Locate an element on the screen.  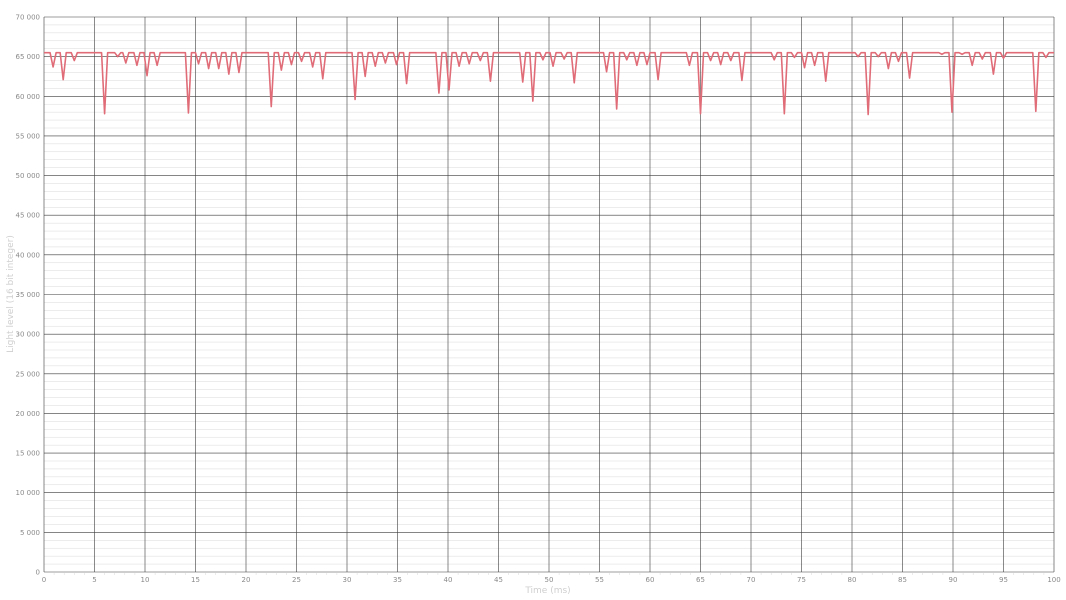
x-tick-label: 65 is located at coordinates (700, 580).